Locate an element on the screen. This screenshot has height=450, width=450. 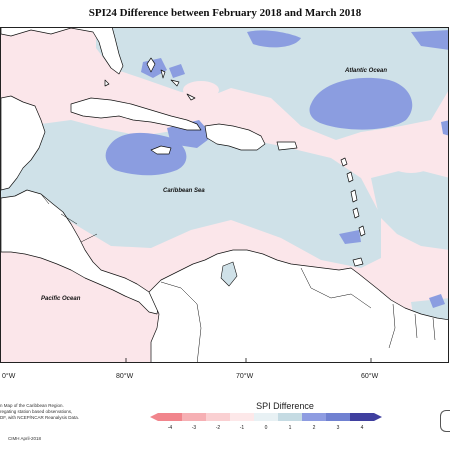
cimh-logo is located at coordinates (445, 421).